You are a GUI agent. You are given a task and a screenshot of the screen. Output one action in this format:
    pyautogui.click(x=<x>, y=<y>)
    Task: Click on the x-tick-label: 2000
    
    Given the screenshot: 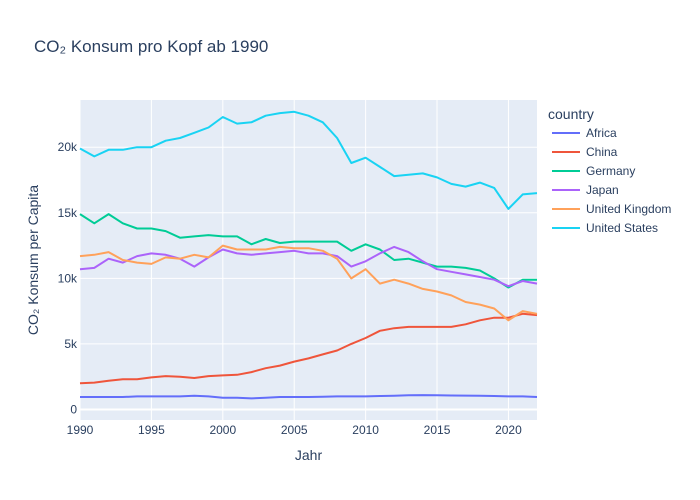 What is the action you would take?
    pyautogui.click(x=222, y=430)
    